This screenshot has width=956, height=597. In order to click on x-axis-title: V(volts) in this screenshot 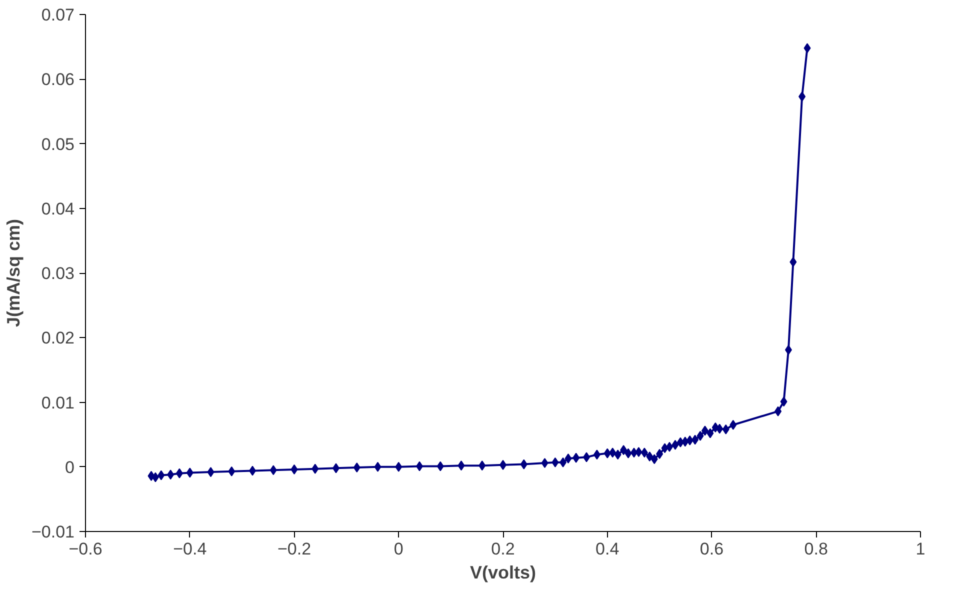, I will do `click(503, 572)`.